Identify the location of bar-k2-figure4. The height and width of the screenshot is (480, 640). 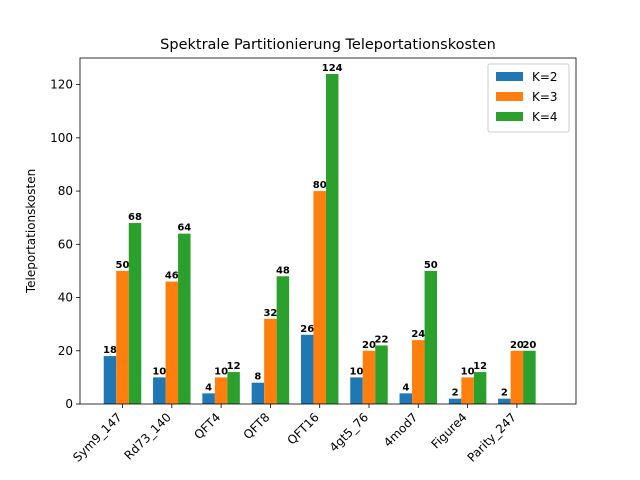
(455, 401).